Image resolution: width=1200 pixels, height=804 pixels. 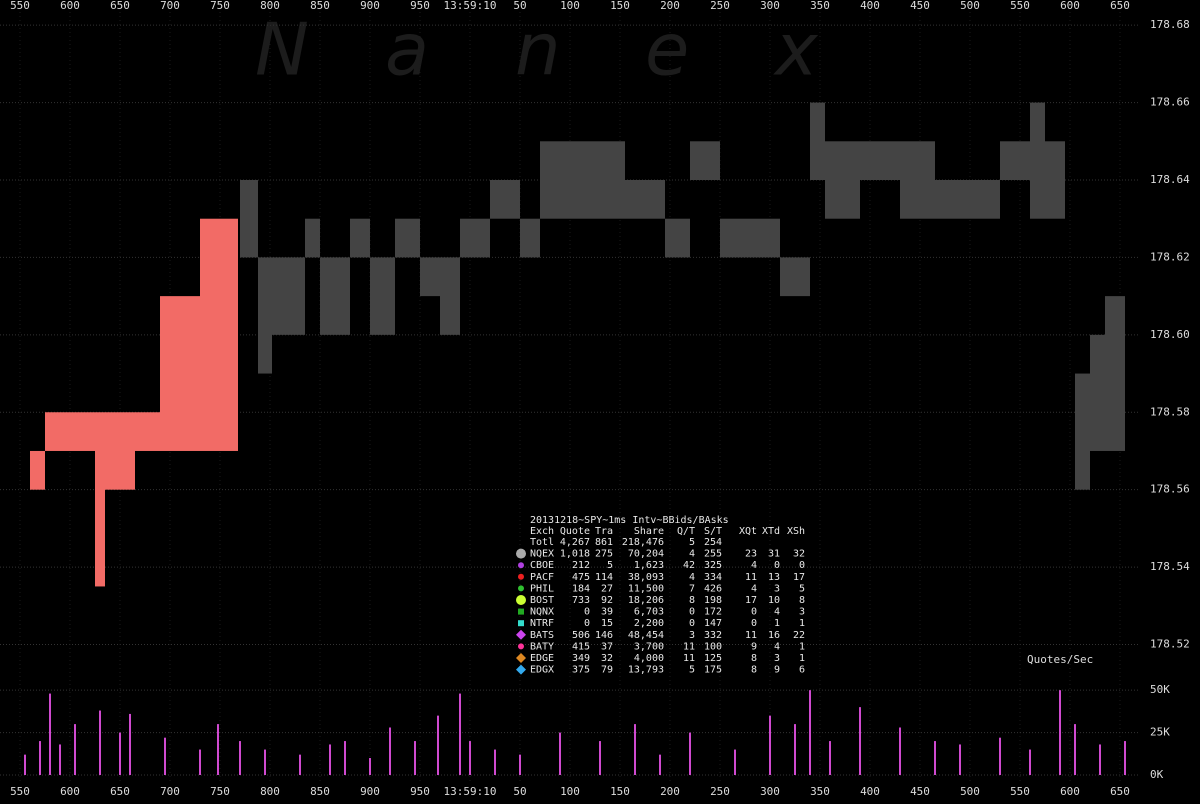 I want to click on y-tick-label: 178.54, so click(x=1170, y=566).